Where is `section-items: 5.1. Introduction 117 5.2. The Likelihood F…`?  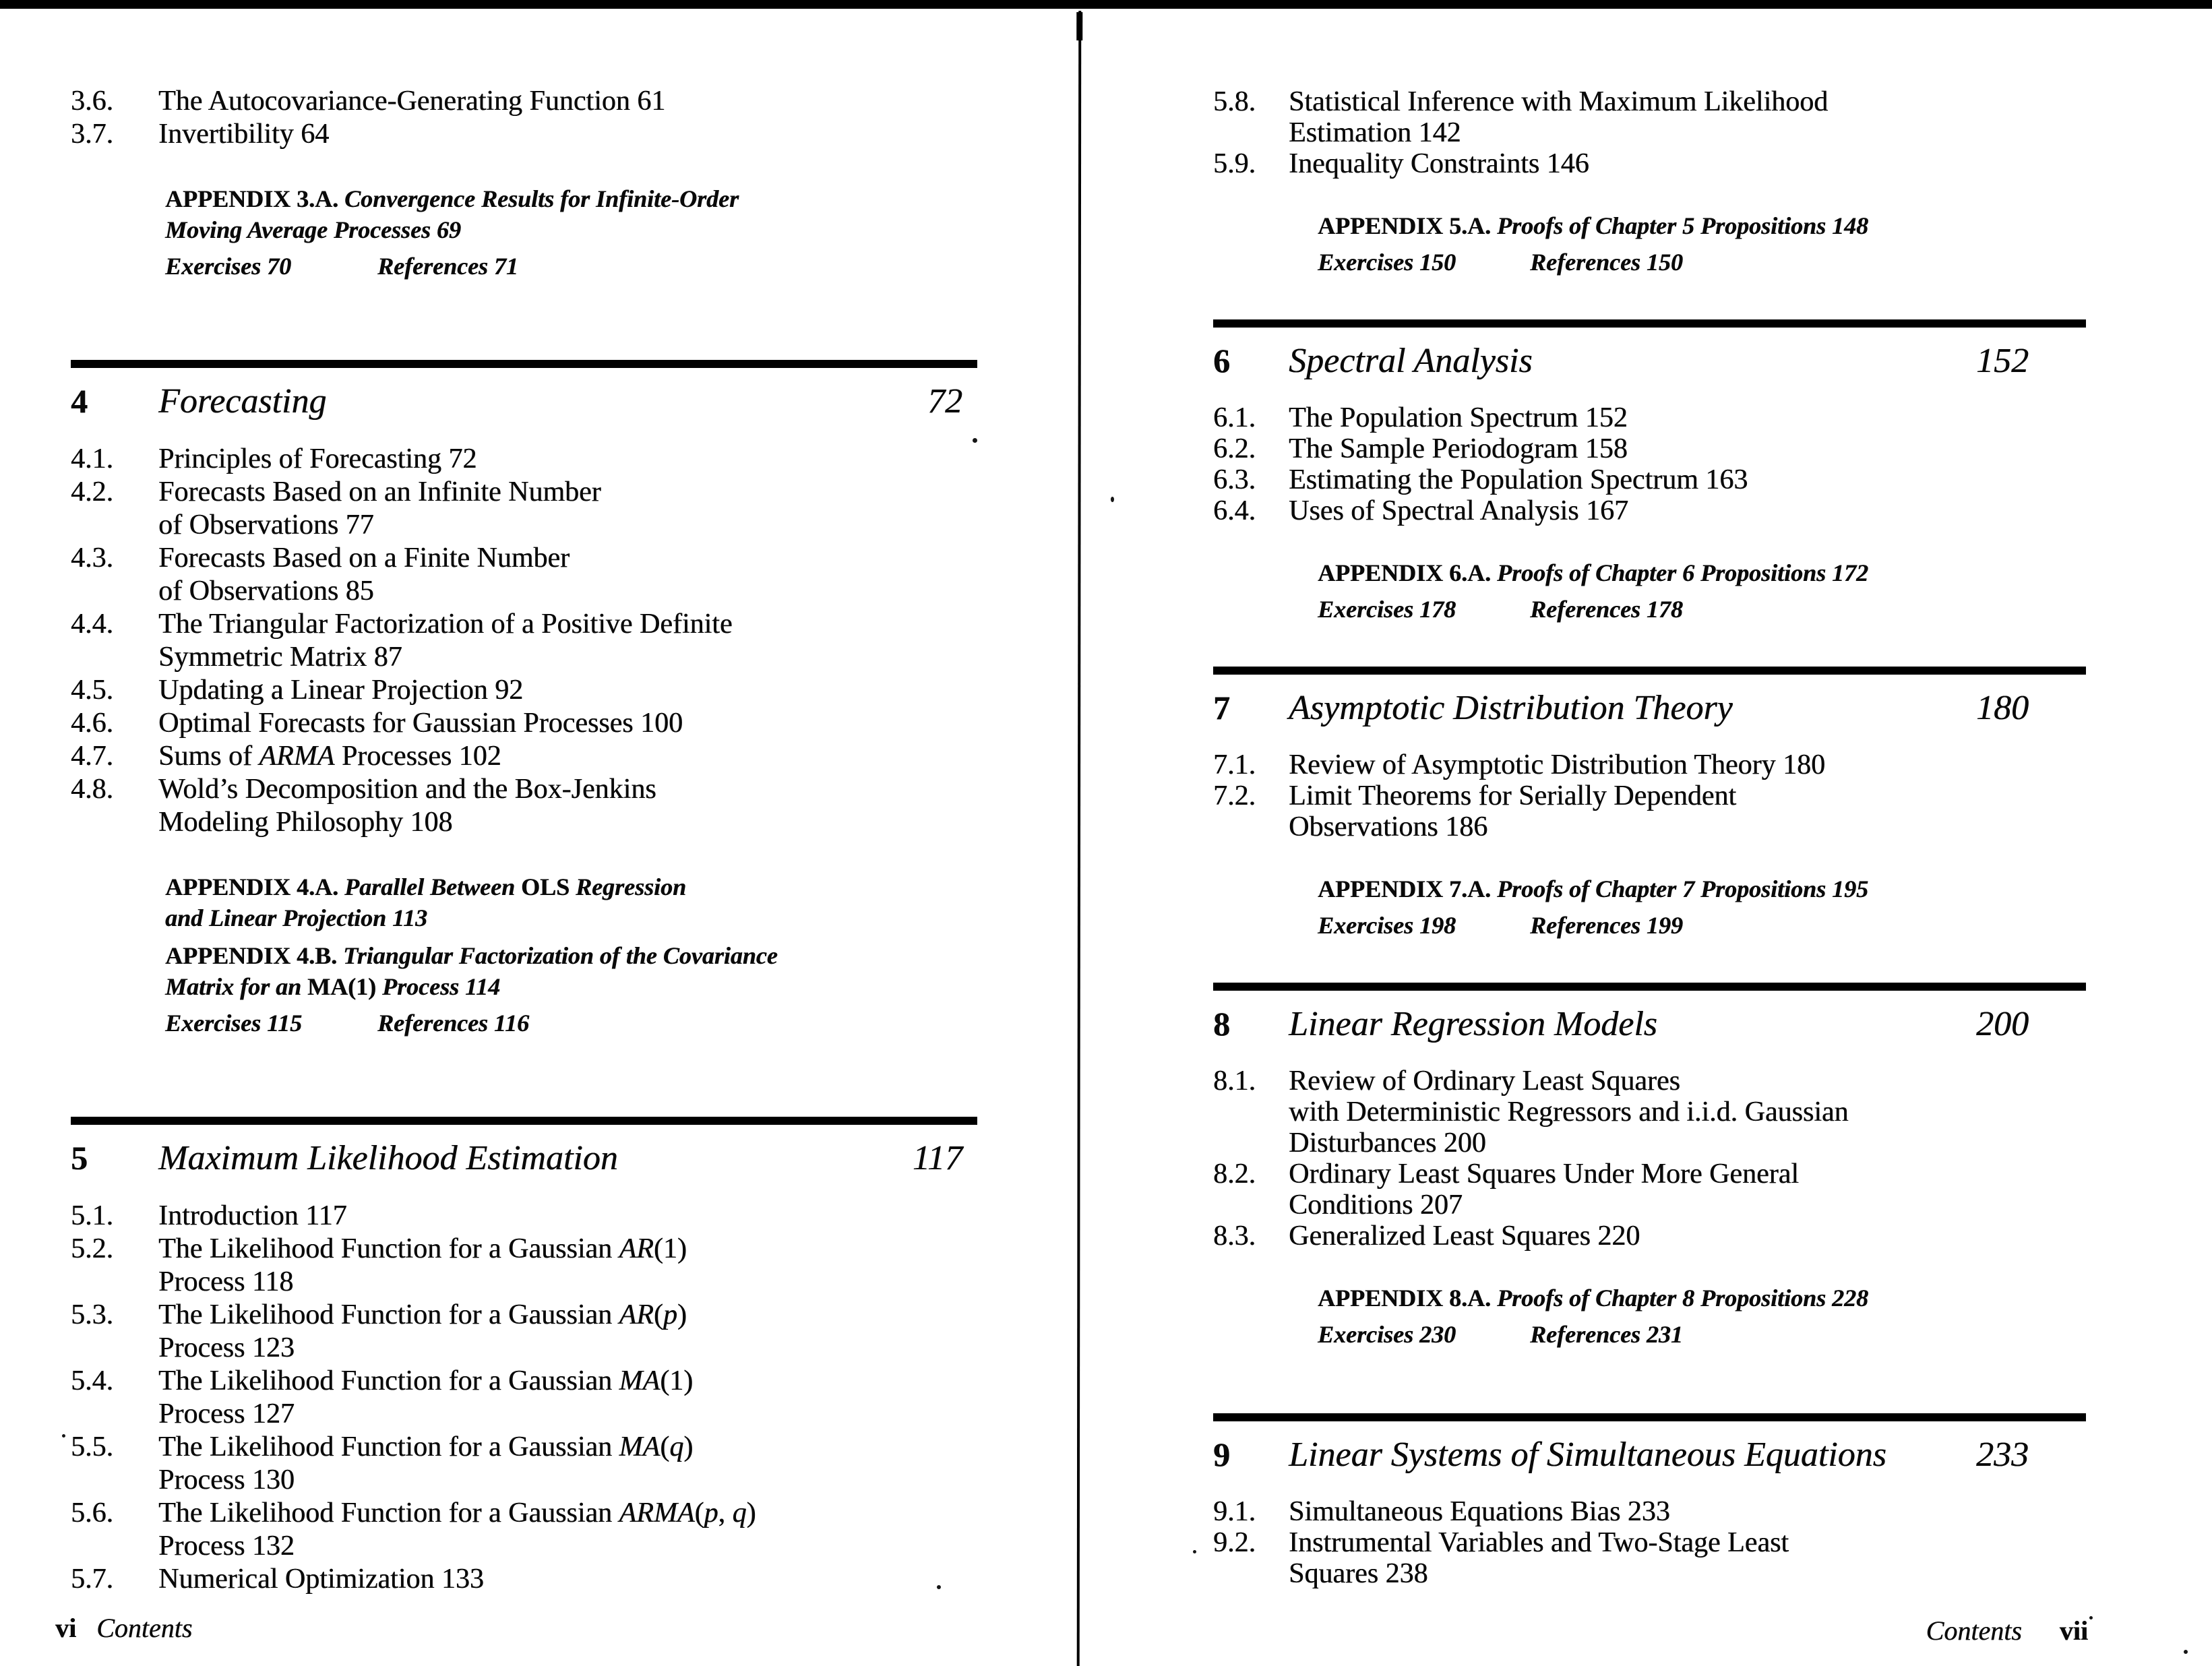
section-items: 5.1. Introduction 117 5.2. The Likelihood F… is located at coordinates (524, 1398).